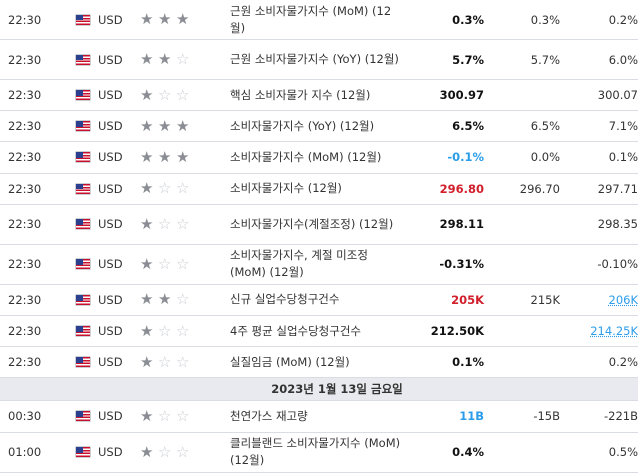 This screenshot has width=638, height=473. What do you see at coordinates (452, 189) in the screenshot?
I see `actual-value: 296.80` at bounding box center [452, 189].